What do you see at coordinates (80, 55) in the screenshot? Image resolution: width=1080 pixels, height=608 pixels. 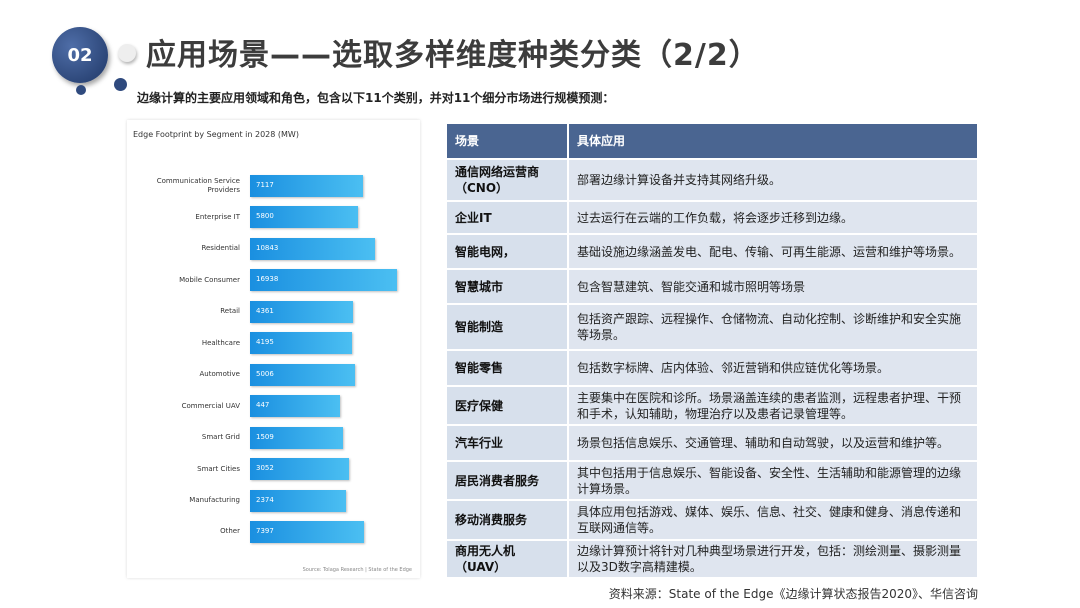 I see `badge: 02` at bounding box center [80, 55].